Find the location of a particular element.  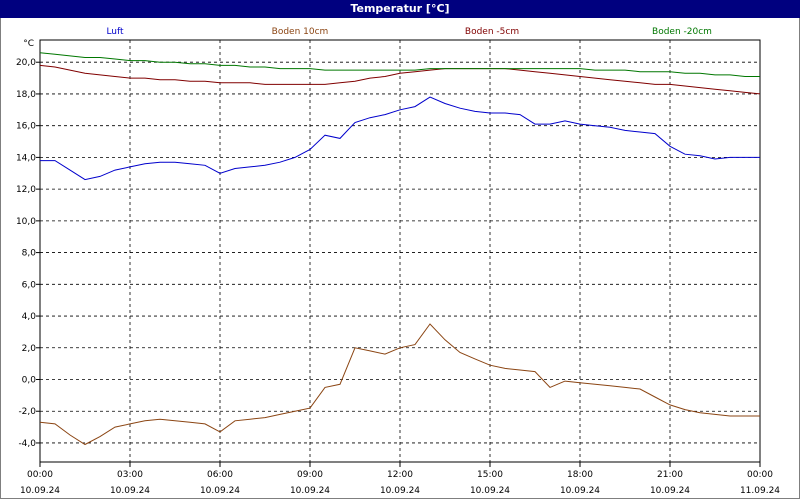

y-tick-label: 6,0 is located at coordinates (29, 285).